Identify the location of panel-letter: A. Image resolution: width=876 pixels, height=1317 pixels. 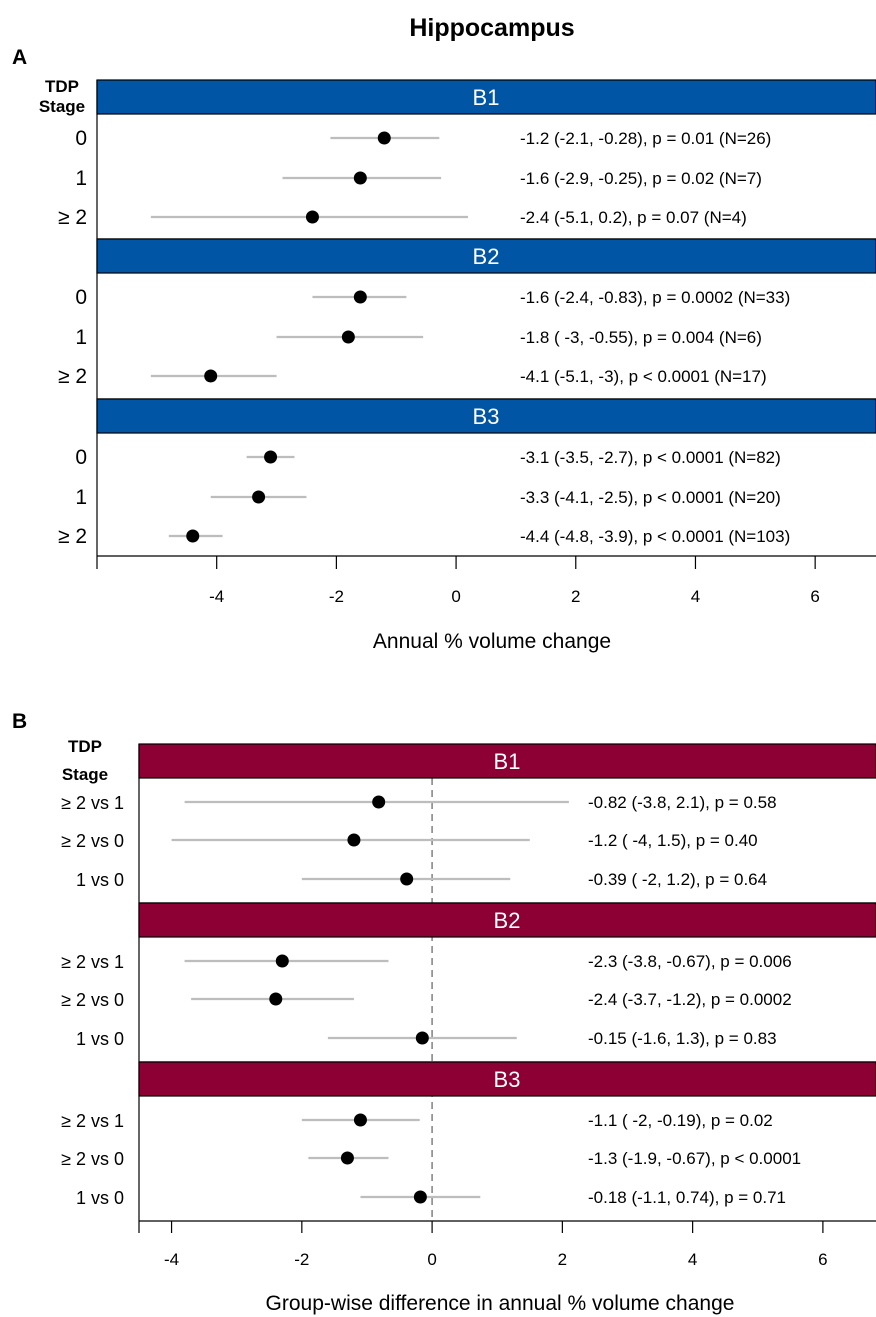
(19, 57).